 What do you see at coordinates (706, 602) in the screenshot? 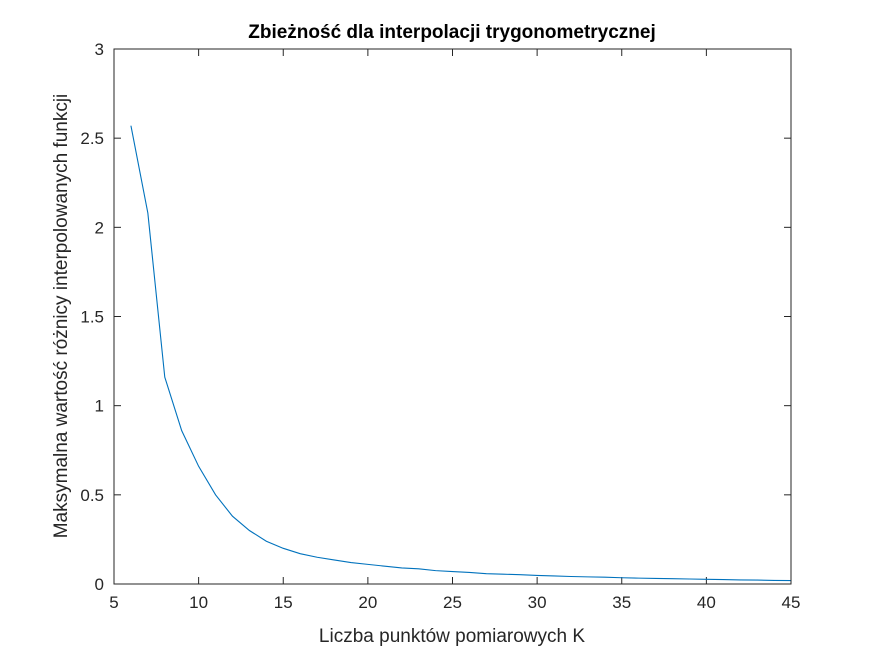
I see `x-tick-label: 40` at bounding box center [706, 602].